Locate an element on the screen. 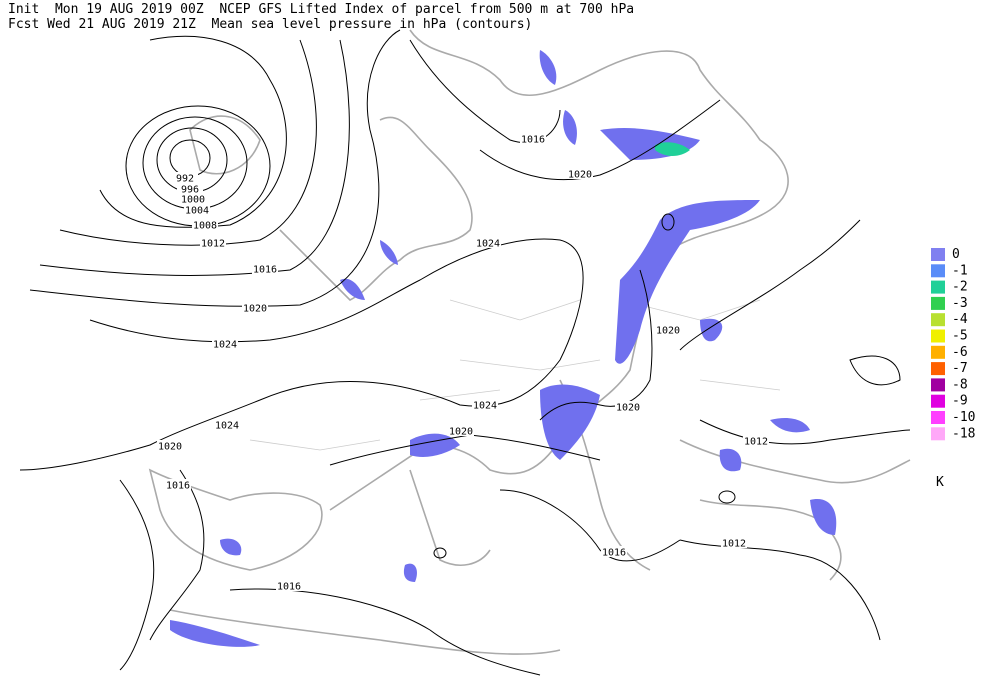  legend-label: -18 is located at coordinates (963, 433).